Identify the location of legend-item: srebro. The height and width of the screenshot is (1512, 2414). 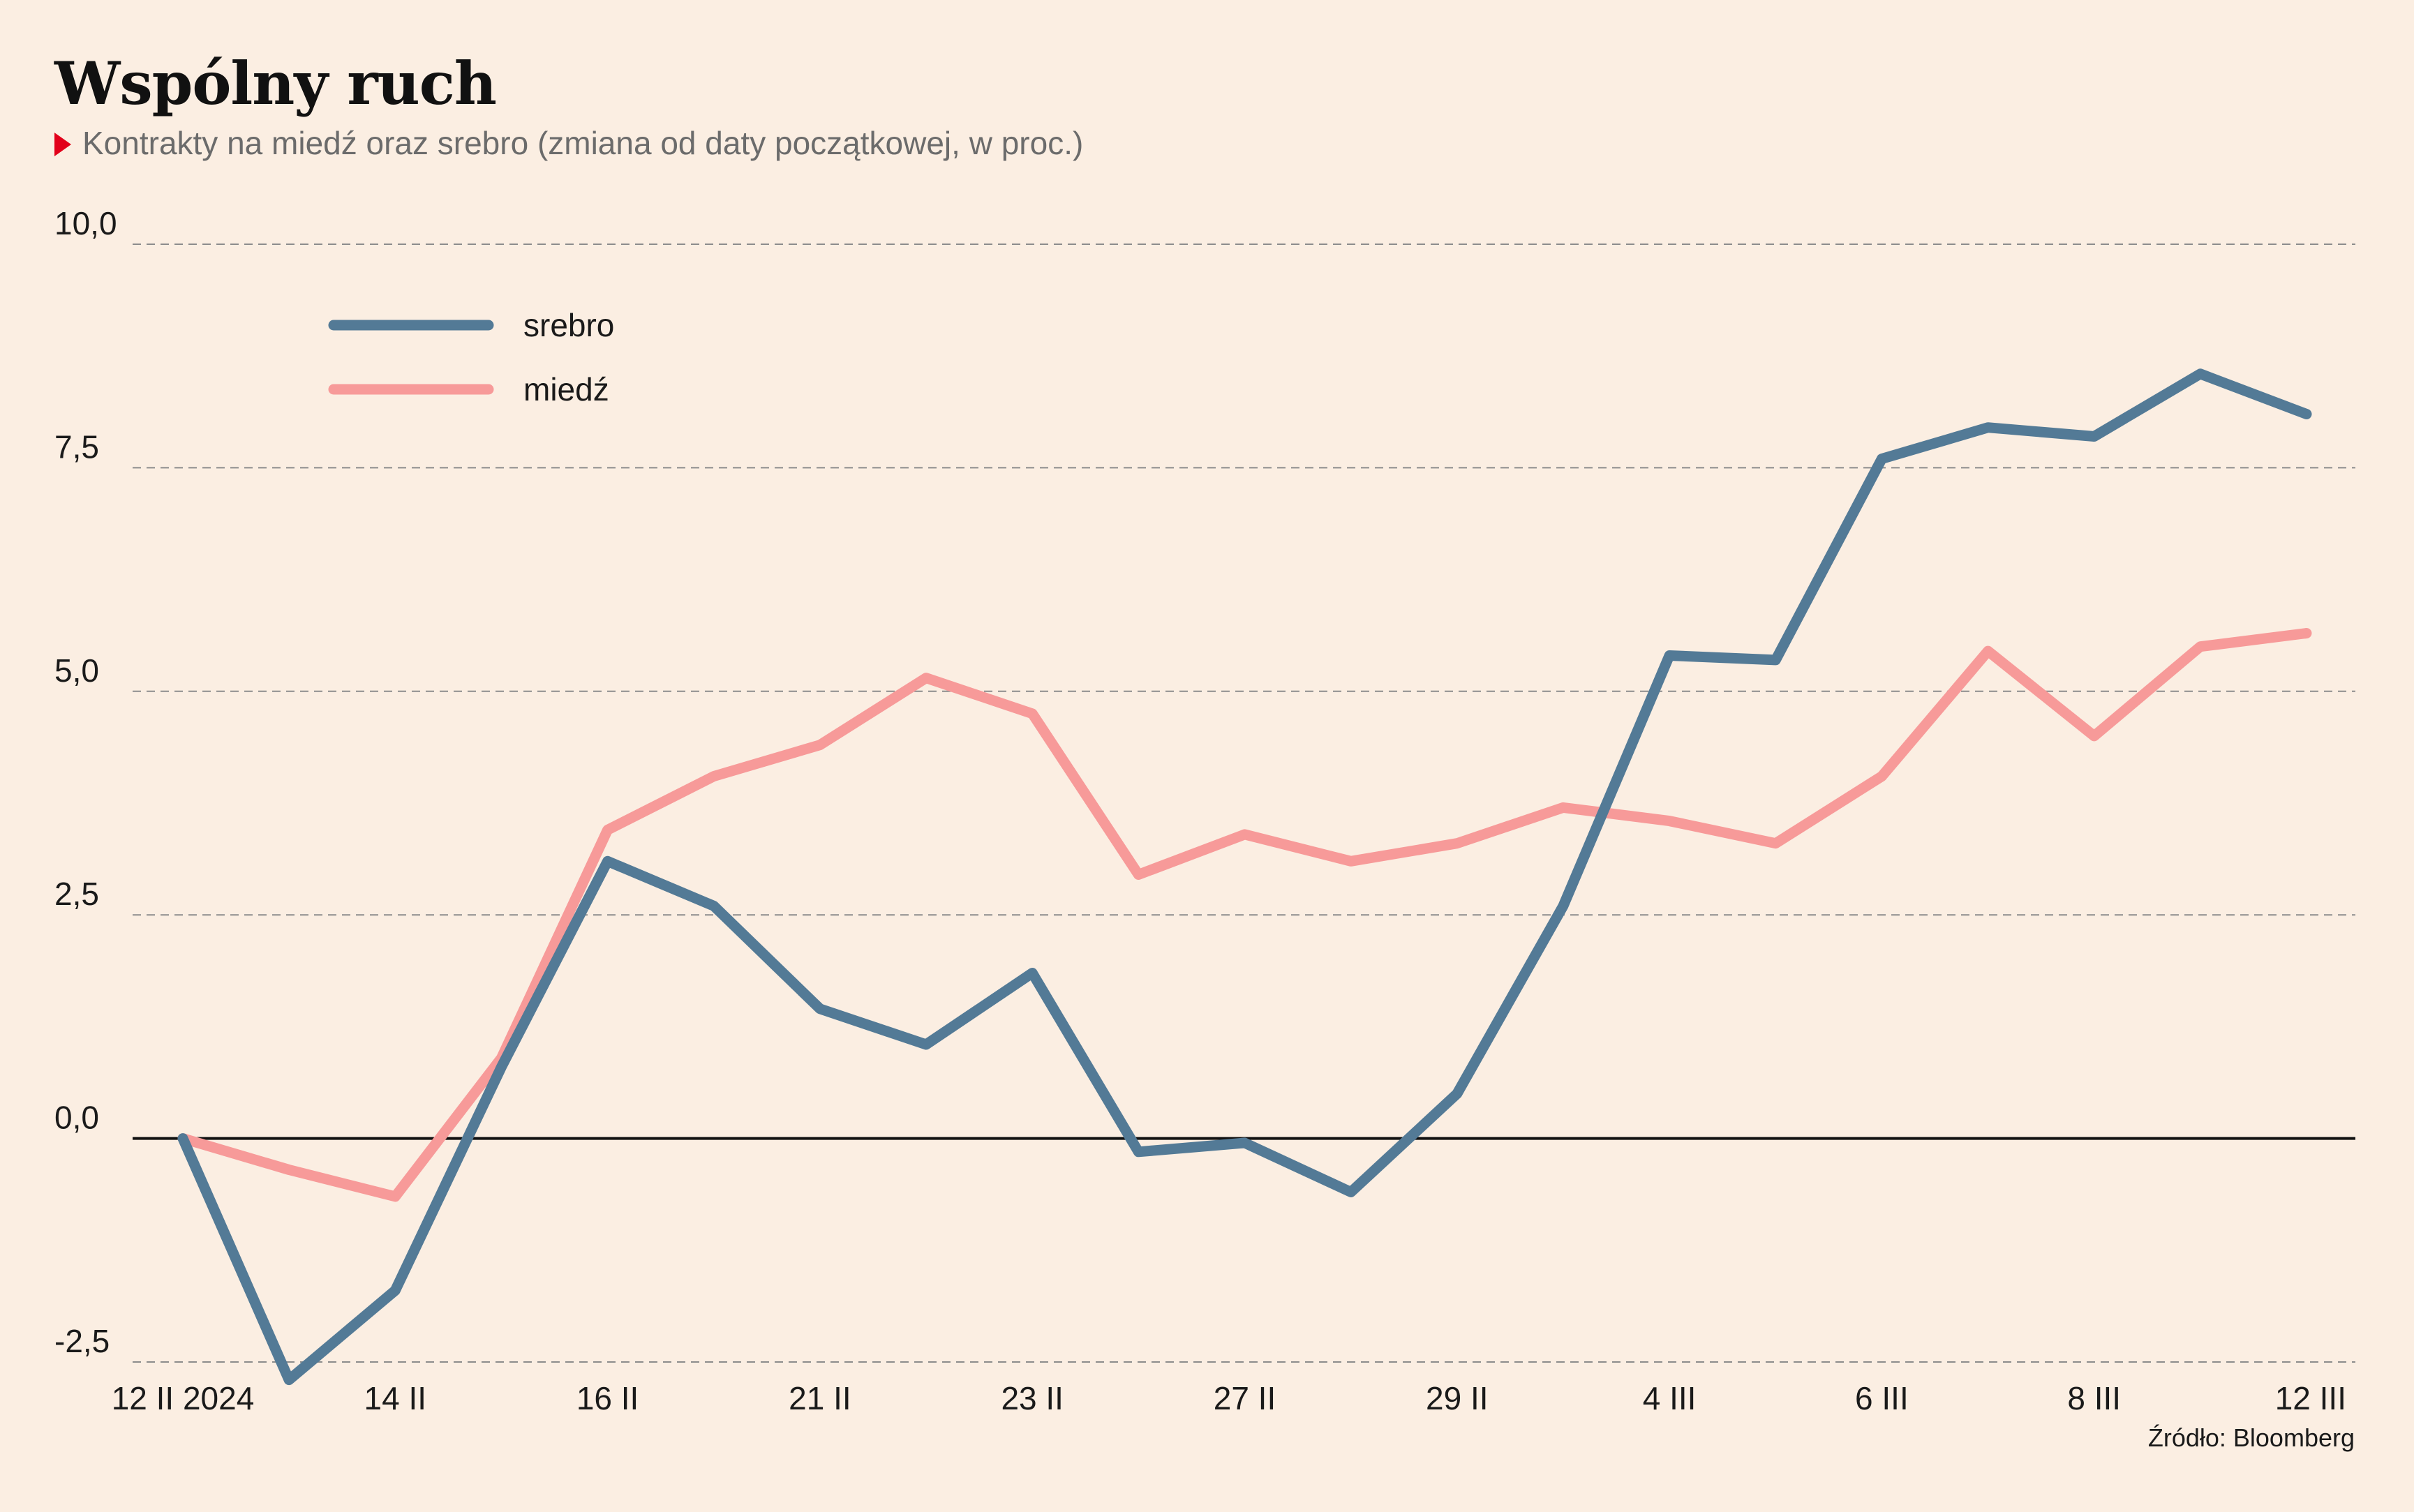
(471, 325).